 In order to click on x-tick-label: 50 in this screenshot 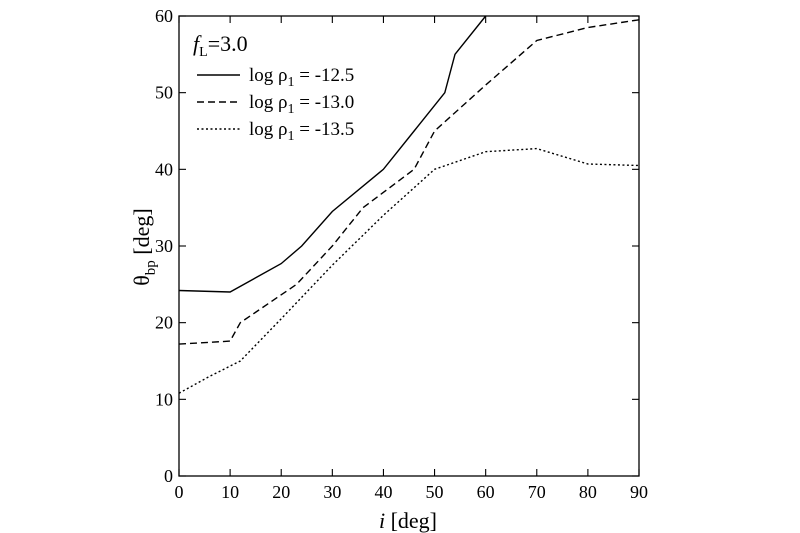, I will do `click(435, 492)`.